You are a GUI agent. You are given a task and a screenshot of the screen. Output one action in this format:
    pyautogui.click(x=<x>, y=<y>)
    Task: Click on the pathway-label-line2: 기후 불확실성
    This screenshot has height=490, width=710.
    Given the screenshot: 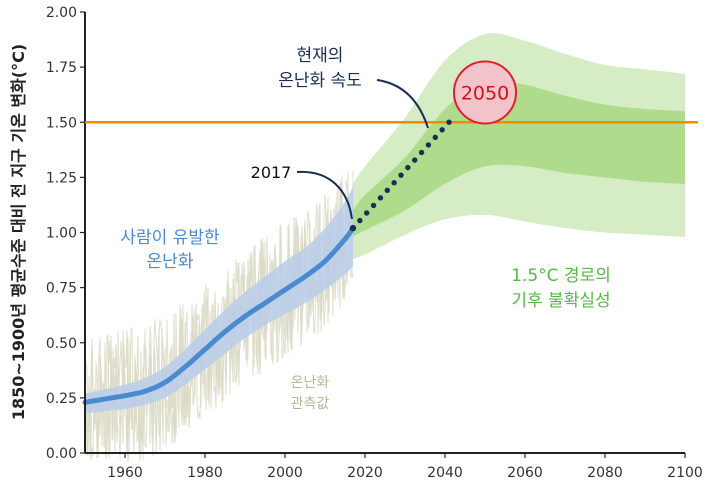 What is the action you would take?
    pyautogui.click(x=560, y=301)
    